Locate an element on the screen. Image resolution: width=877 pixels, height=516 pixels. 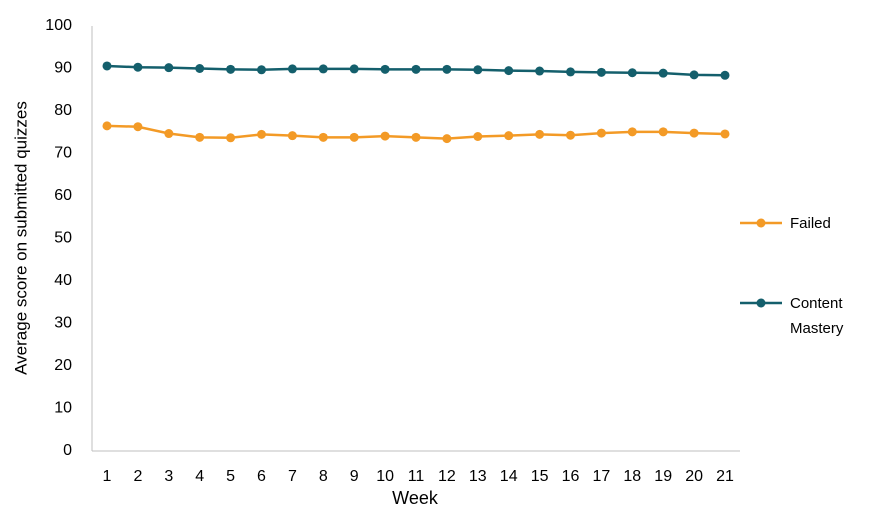
y-tick-label: 70 is located at coordinates (63, 153).